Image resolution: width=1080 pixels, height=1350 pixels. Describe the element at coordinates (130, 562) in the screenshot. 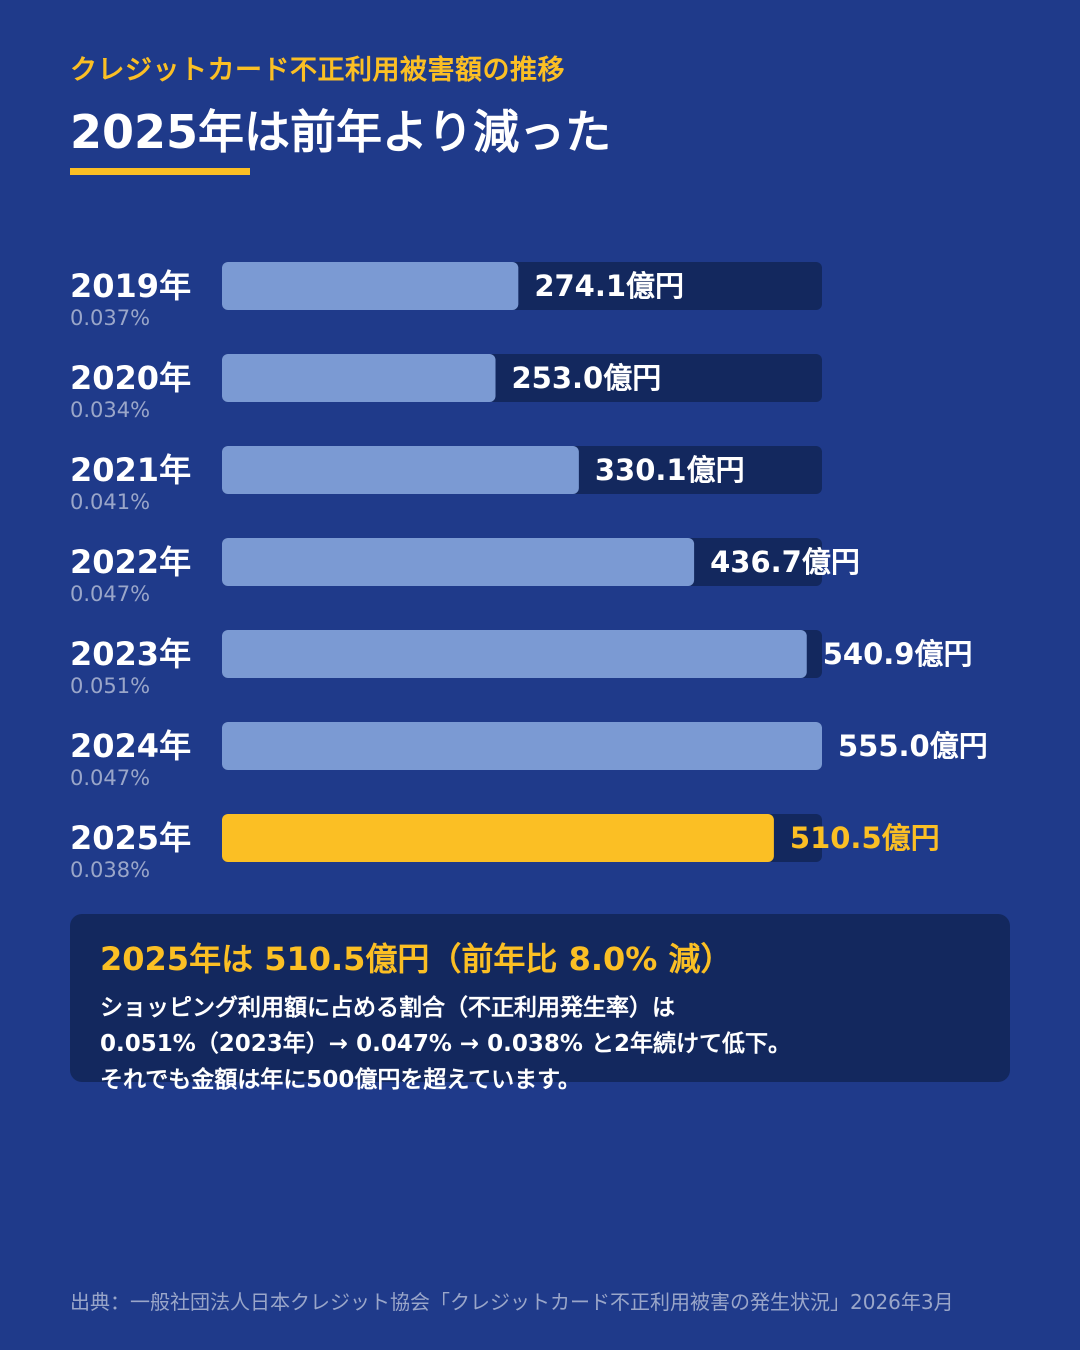

I see `year-label: 2022年` at that location.